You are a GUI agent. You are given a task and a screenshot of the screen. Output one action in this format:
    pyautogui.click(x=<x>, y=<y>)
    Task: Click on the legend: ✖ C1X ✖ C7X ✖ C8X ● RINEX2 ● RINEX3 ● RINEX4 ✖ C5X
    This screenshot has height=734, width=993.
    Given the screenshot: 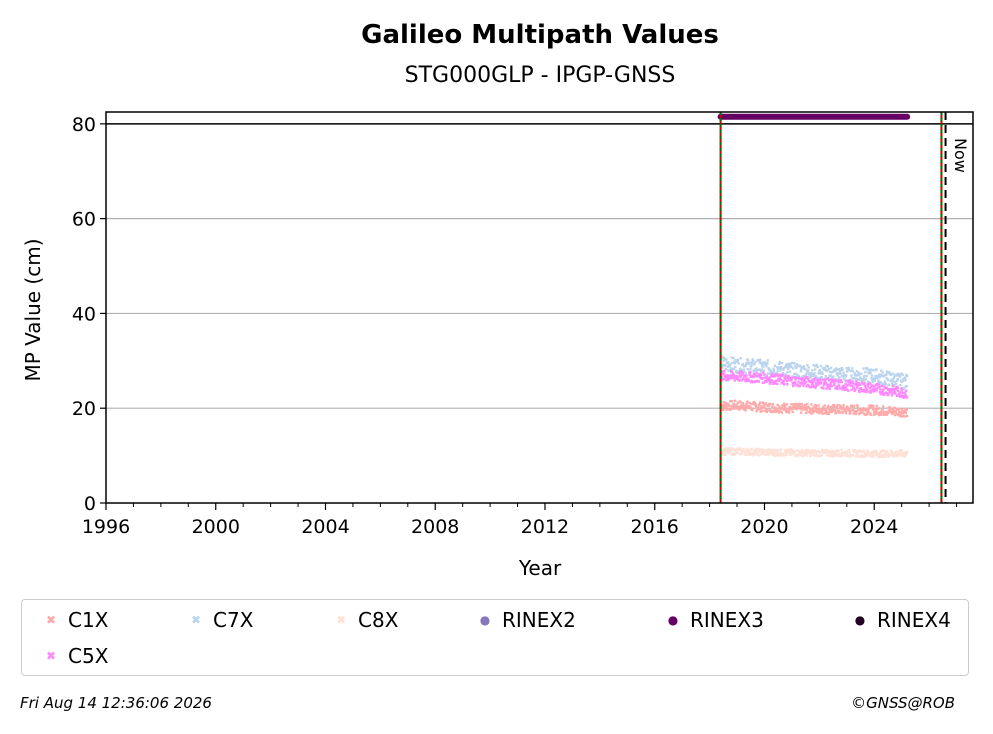 What is the action you would take?
    pyautogui.click(x=495, y=637)
    